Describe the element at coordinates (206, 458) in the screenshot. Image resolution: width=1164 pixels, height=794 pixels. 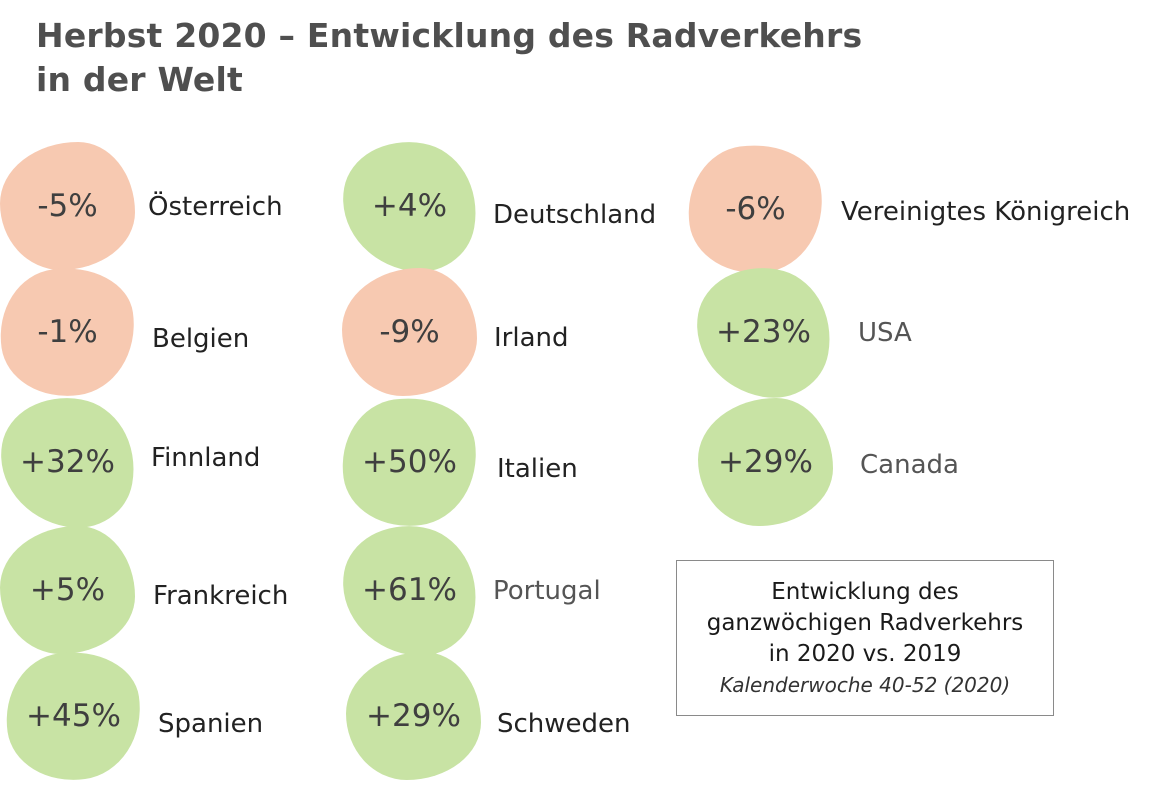
I see `country-label: Finnland` at that location.